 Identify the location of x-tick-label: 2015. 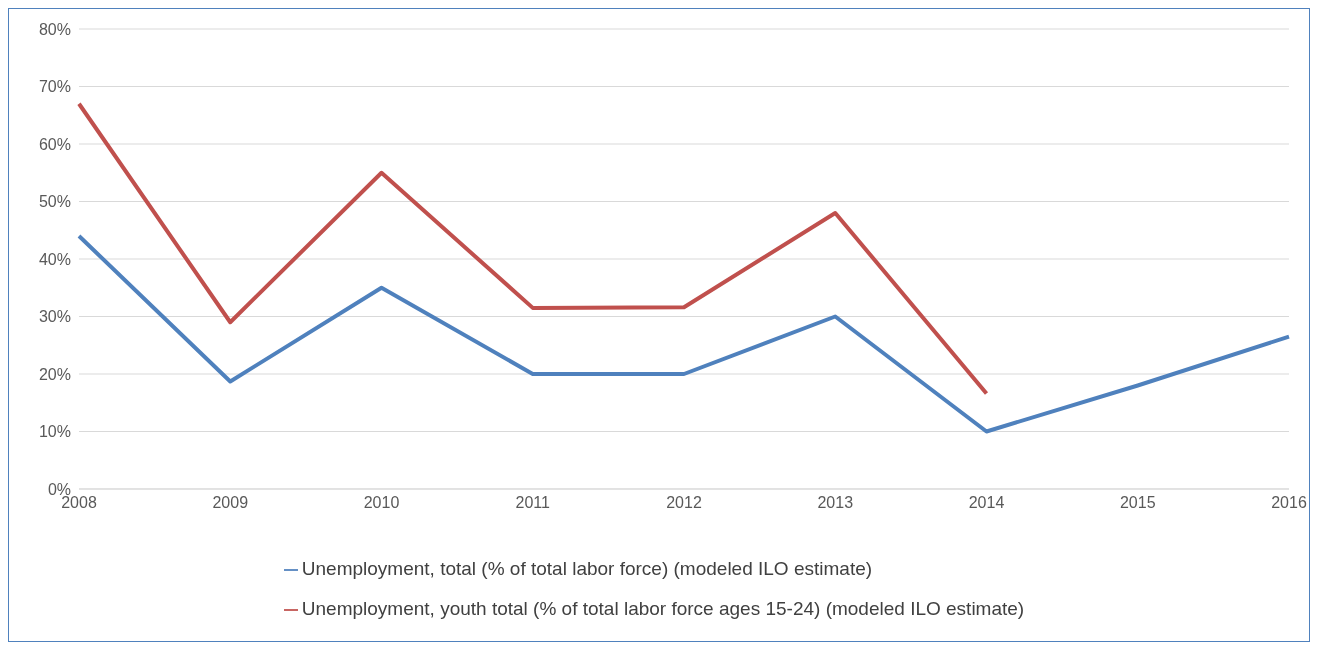
(1137, 503).